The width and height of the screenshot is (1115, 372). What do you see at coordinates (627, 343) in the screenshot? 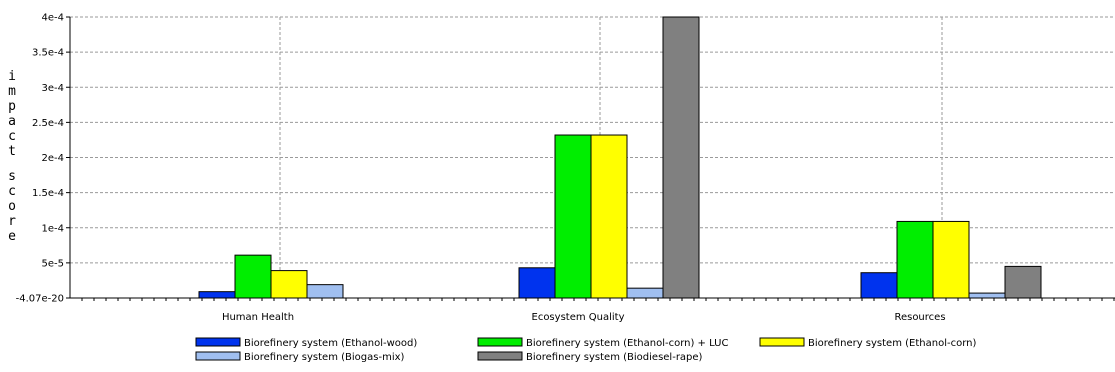
I see `legend-label: Biorefinery system (Ethanol-corn) + LUC` at bounding box center [627, 343].